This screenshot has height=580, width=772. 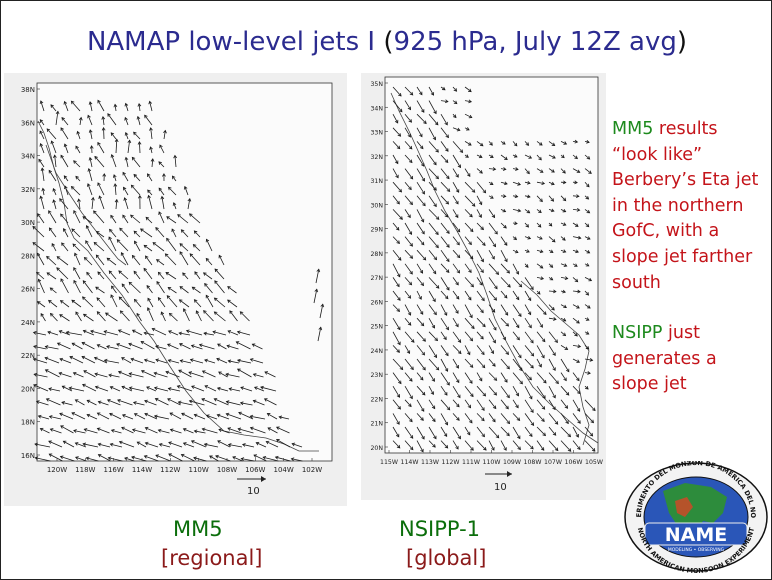 What do you see at coordinates (376, 133) in the screenshot?
I see `nsipp-lat-label: 33N` at bounding box center [376, 133].